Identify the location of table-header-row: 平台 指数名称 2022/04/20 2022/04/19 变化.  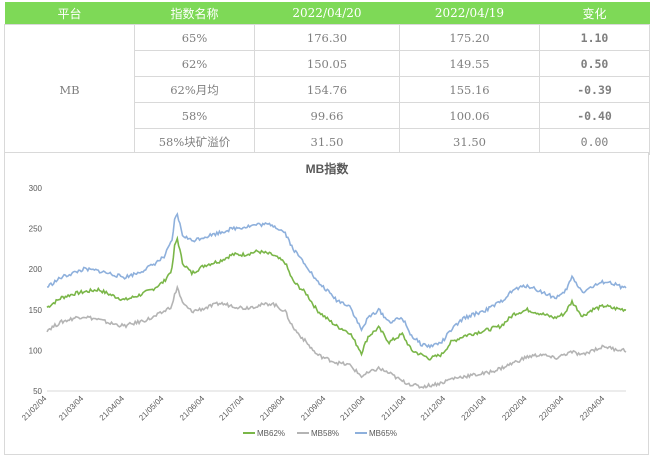
(327, 13).